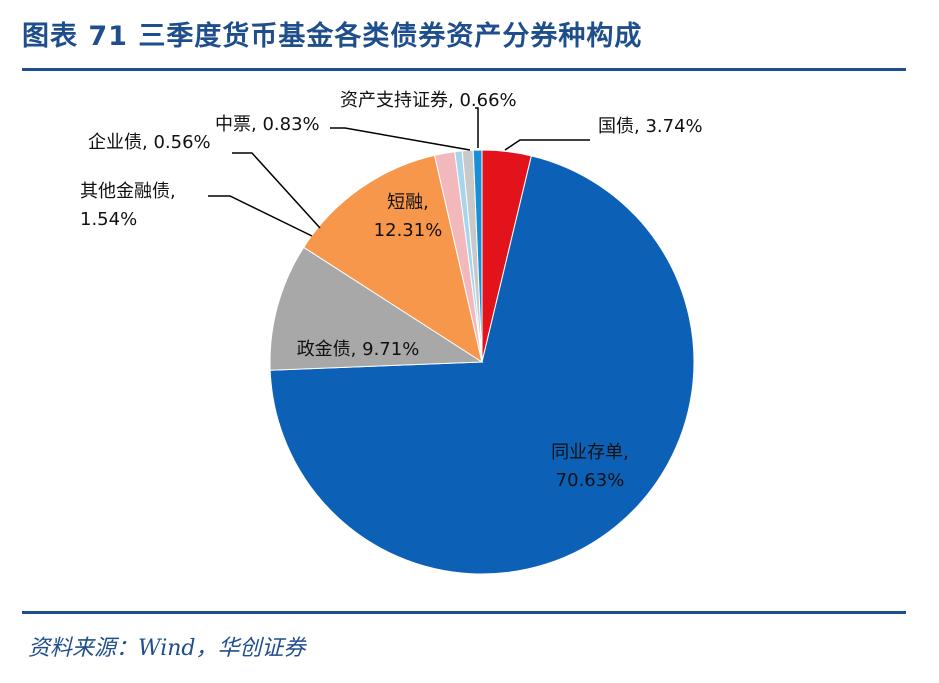 The width and height of the screenshot is (939, 683). I want to click on slice-label-7: 资产支持证券, 0.66%, so click(428, 100).